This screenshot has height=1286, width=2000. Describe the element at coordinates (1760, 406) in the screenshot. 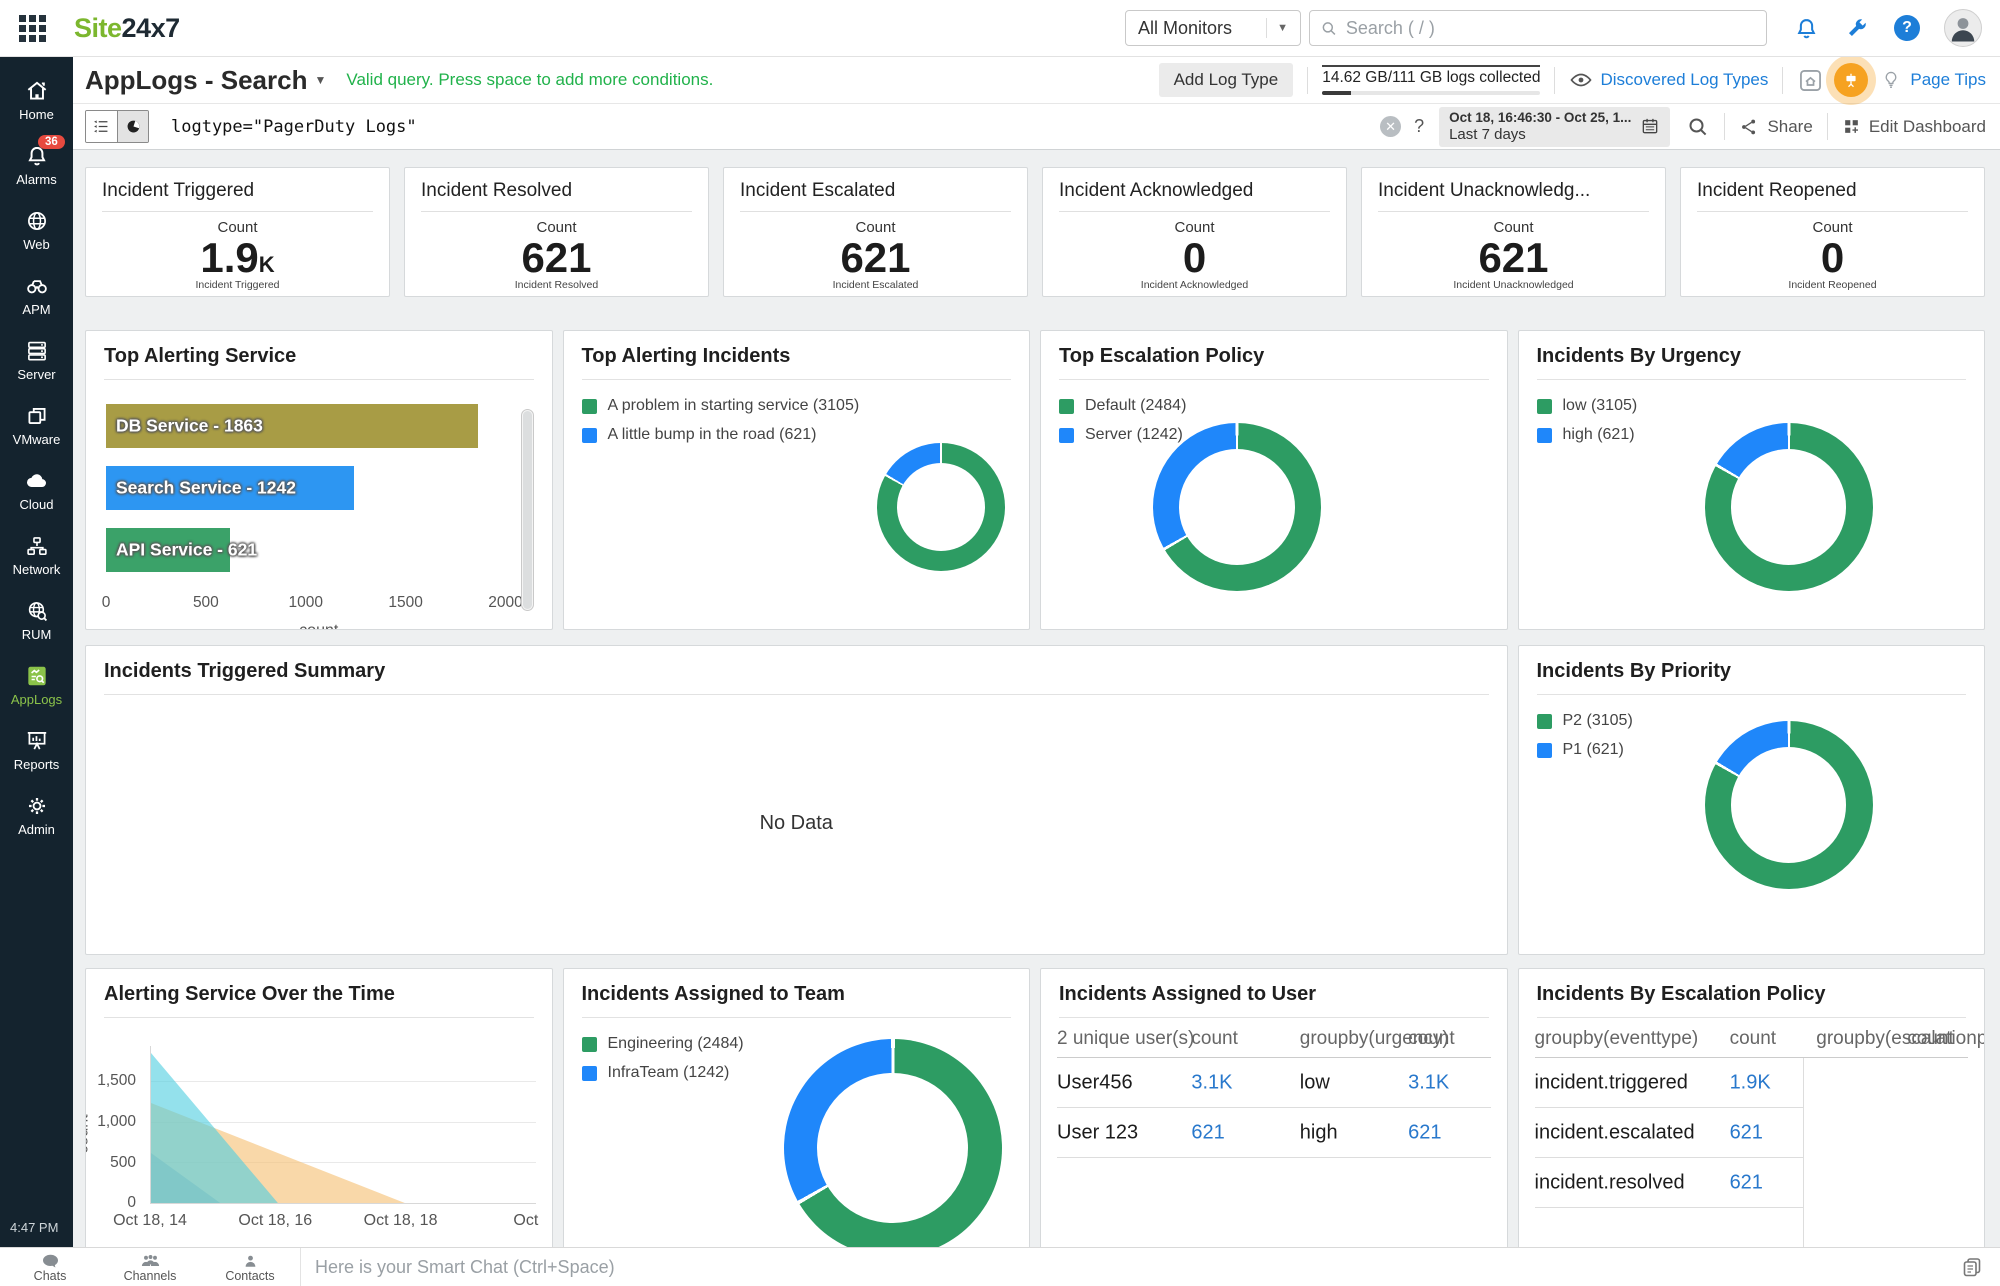

I see `legend-item: low (3105)` at that location.